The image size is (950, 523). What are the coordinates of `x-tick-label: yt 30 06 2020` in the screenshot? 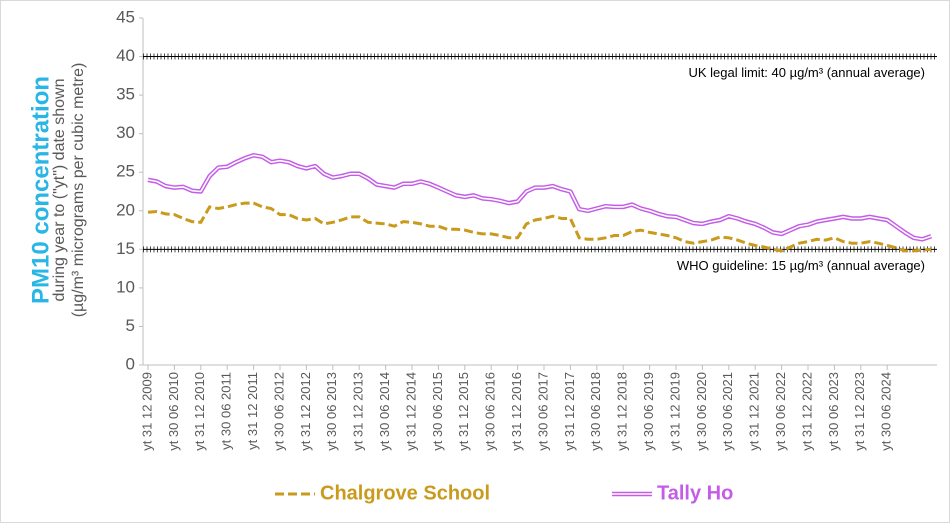 It's located at (701, 411).